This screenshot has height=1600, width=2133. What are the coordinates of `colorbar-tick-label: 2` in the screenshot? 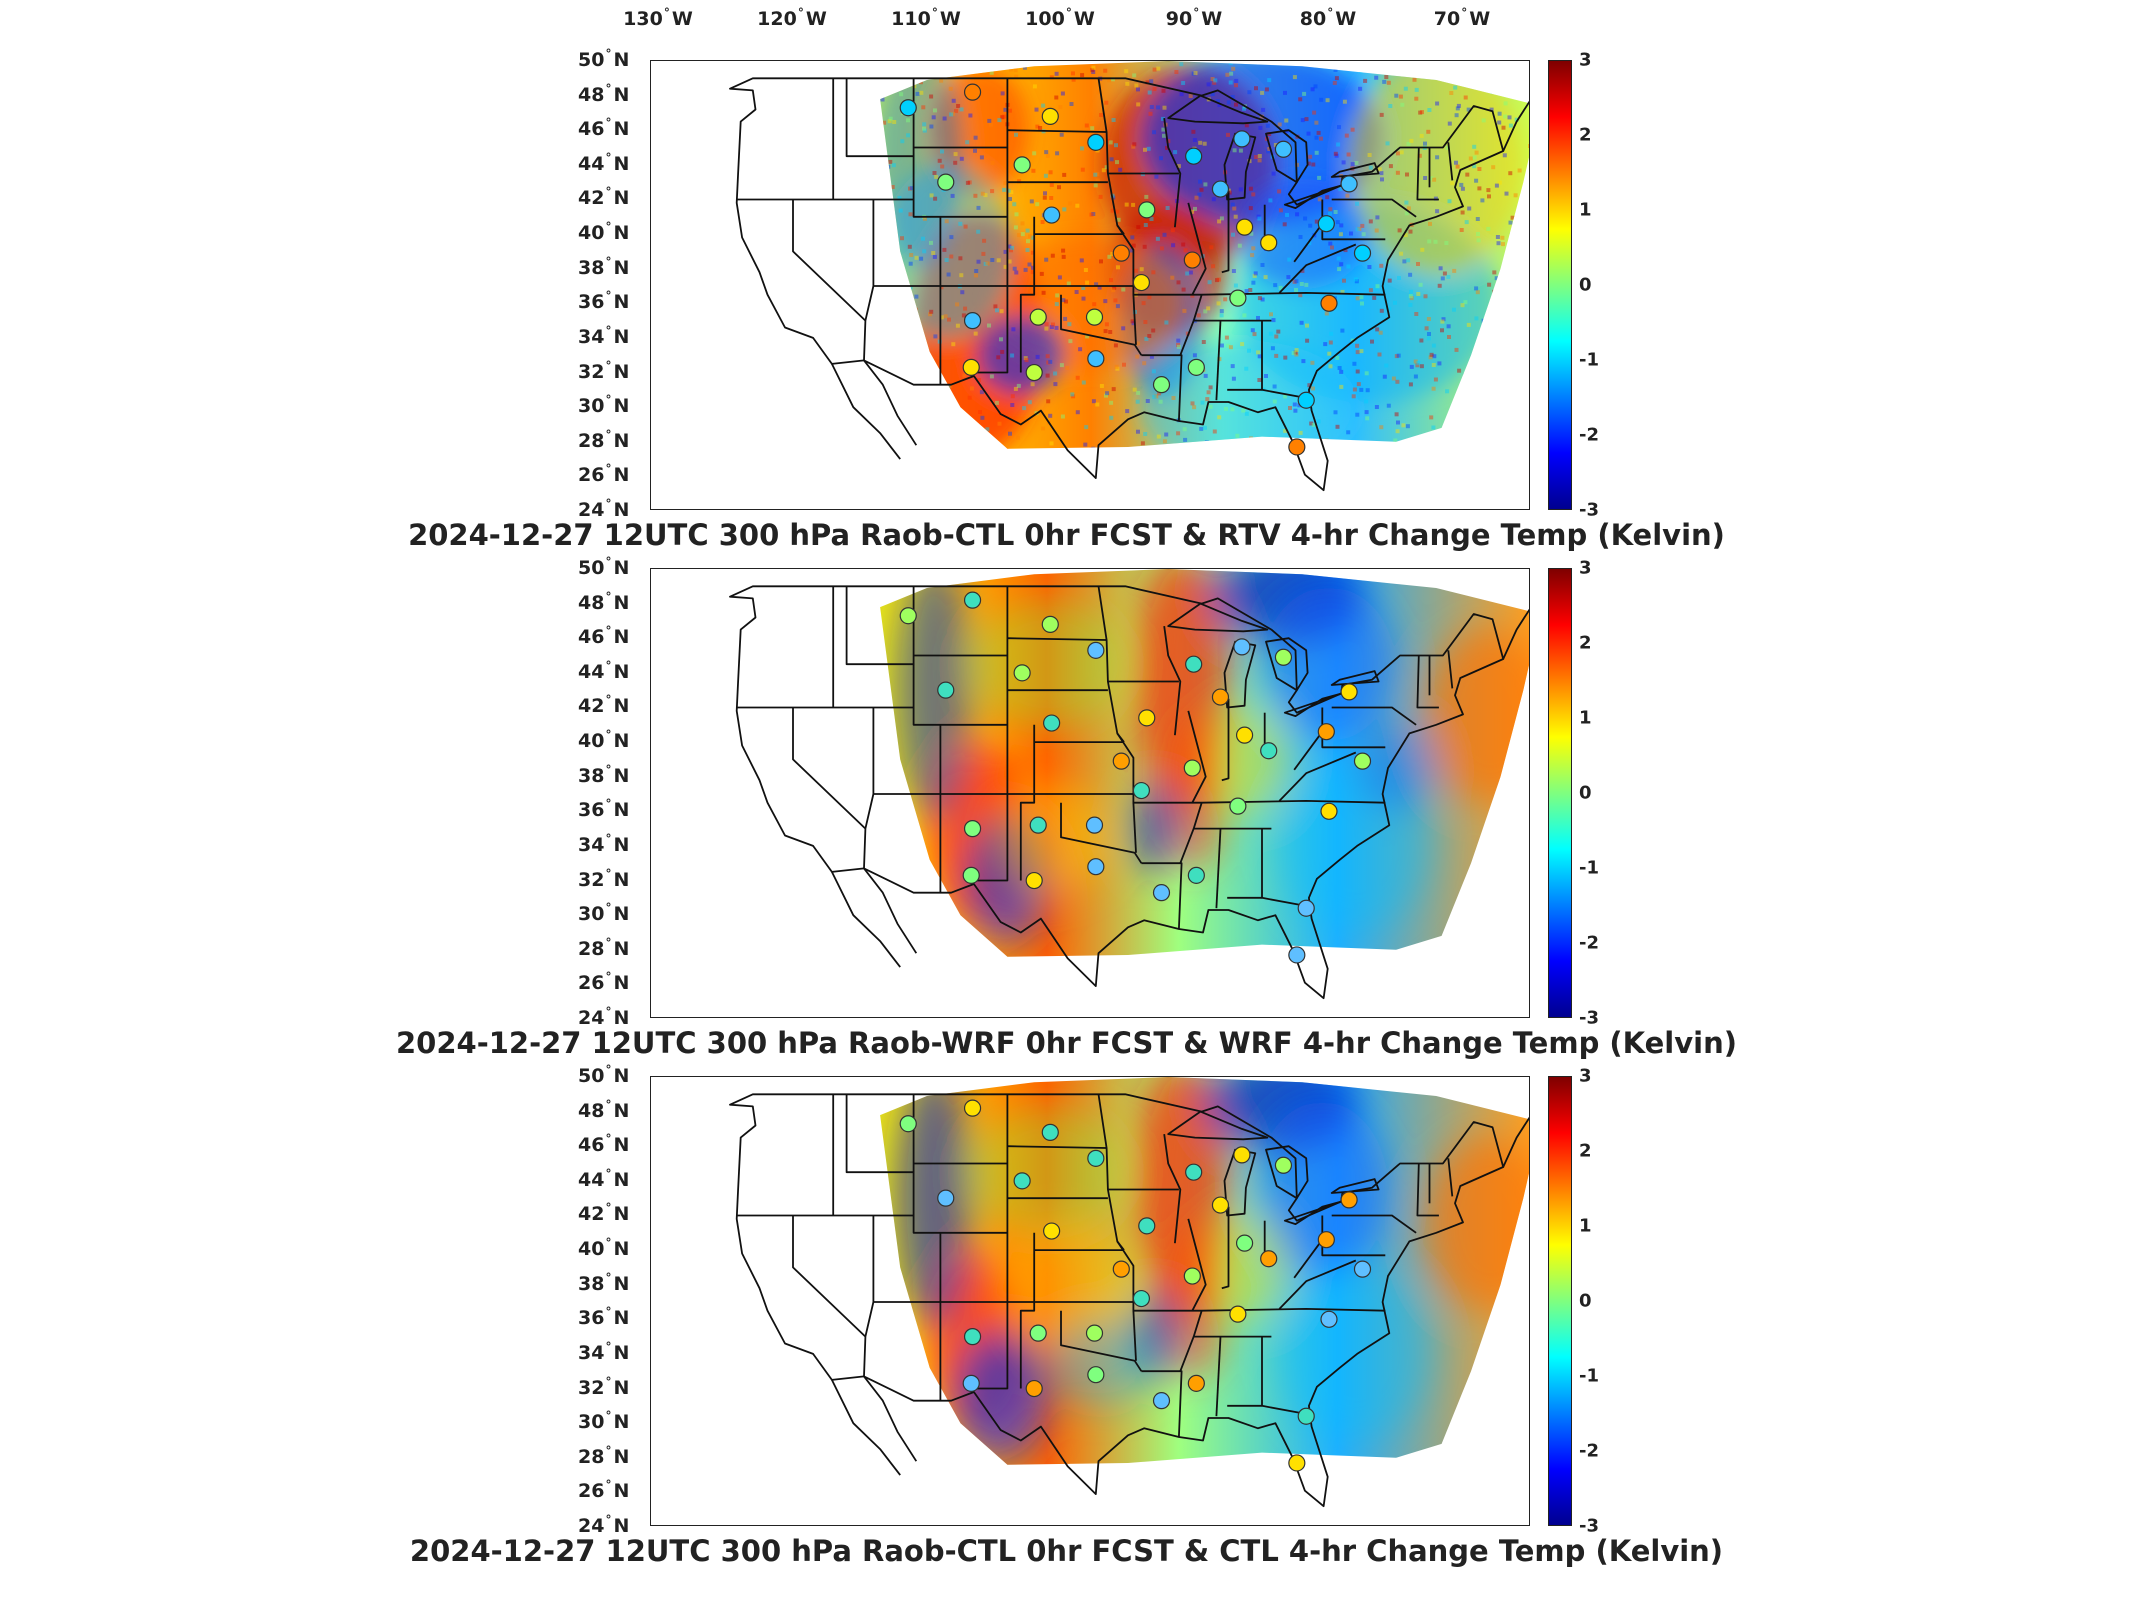 It's located at (1585, 135).